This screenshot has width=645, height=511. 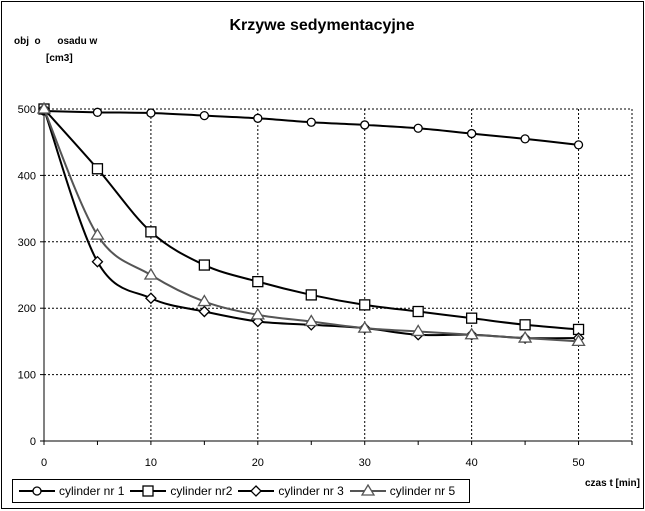 I want to click on y-tick-label: 200, so click(x=27, y=309).